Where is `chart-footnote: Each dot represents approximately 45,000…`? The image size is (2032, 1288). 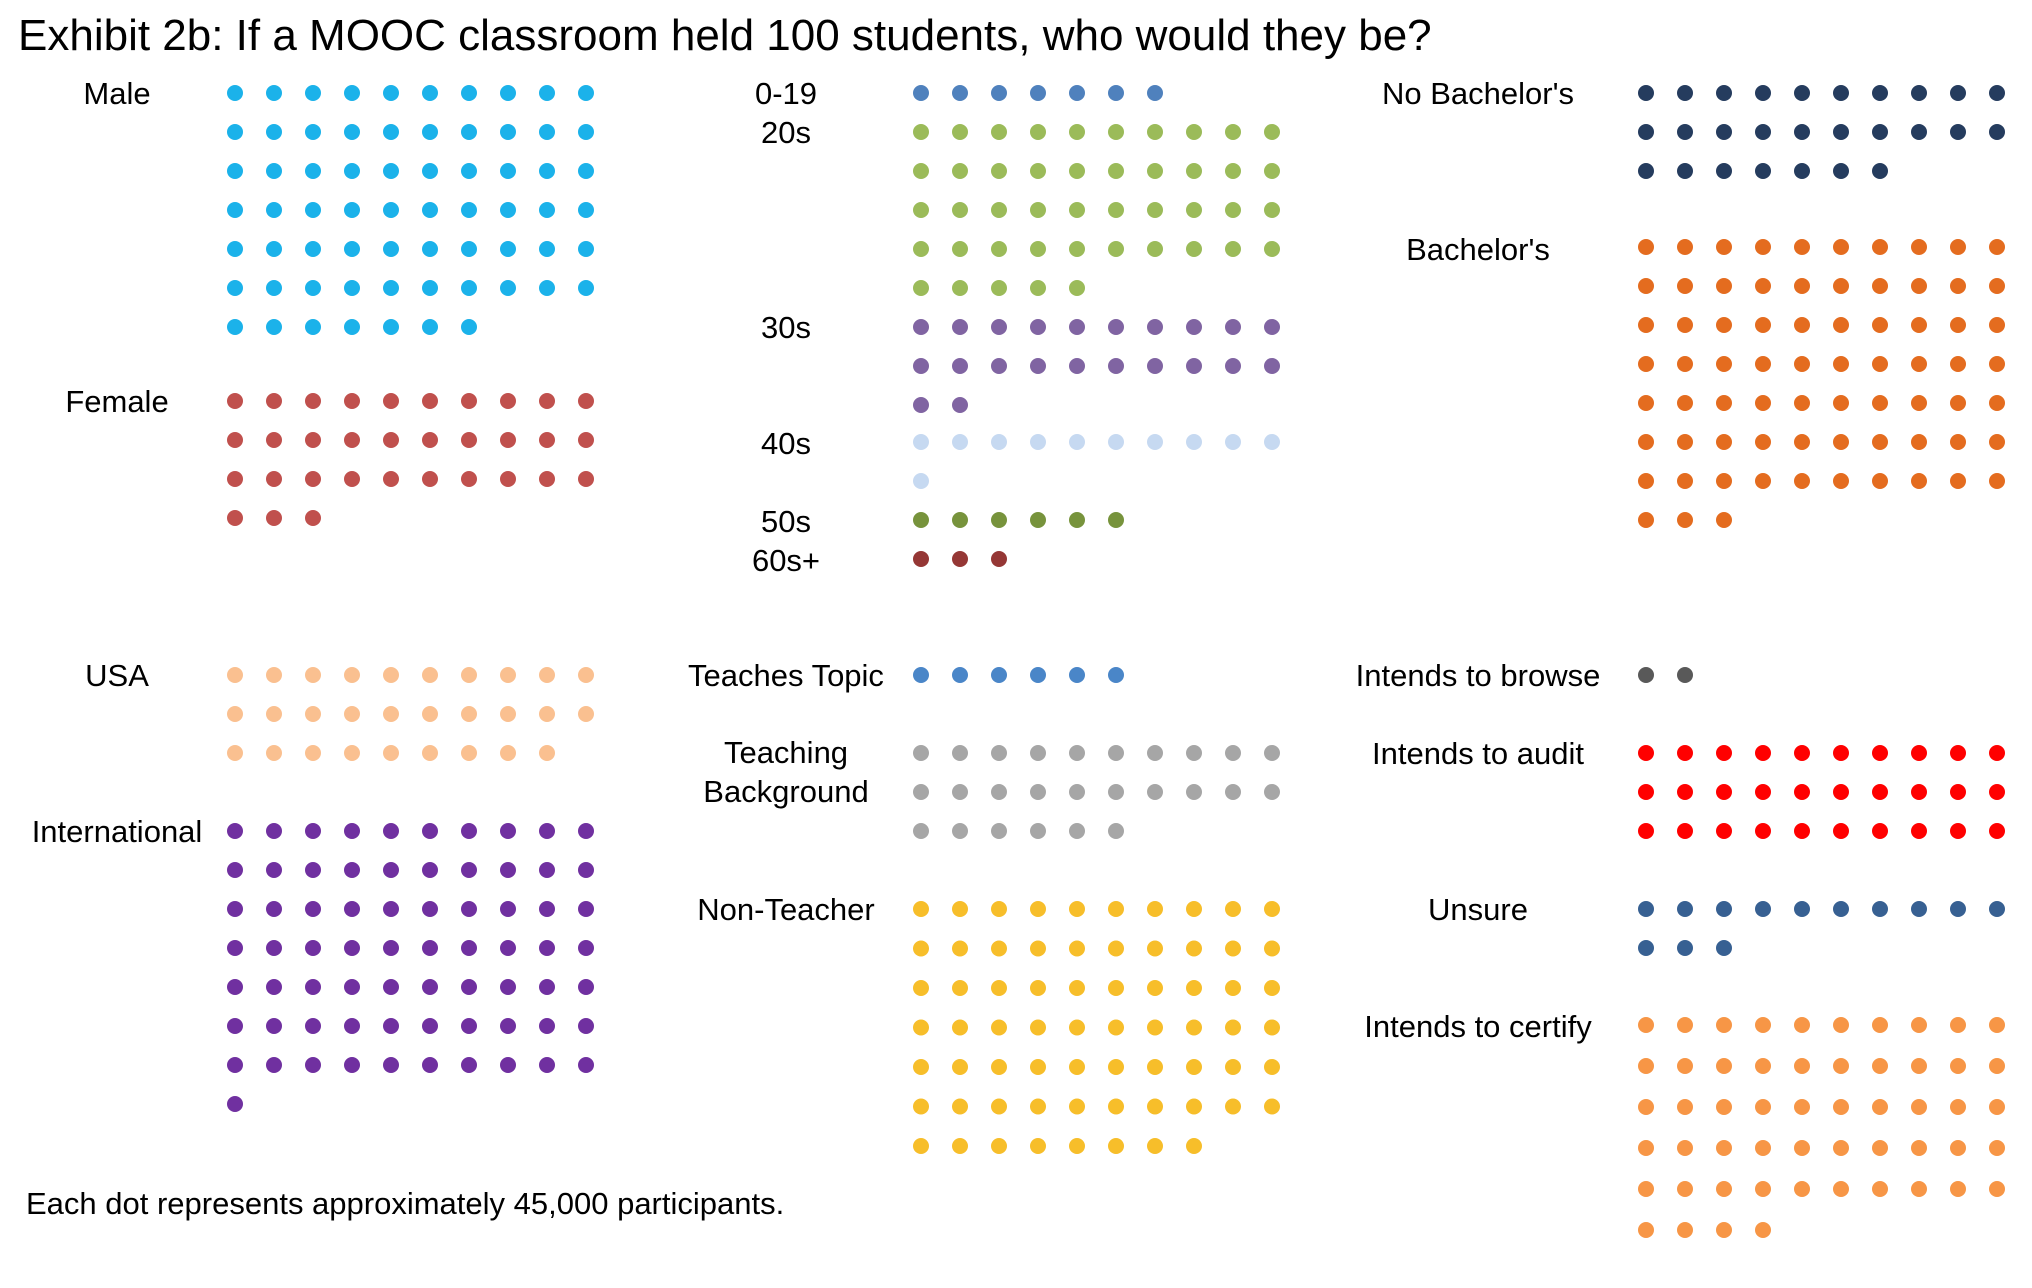
chart-footnote: Each dot represents approximately 45,000… is located at coordinates (405, 1203).